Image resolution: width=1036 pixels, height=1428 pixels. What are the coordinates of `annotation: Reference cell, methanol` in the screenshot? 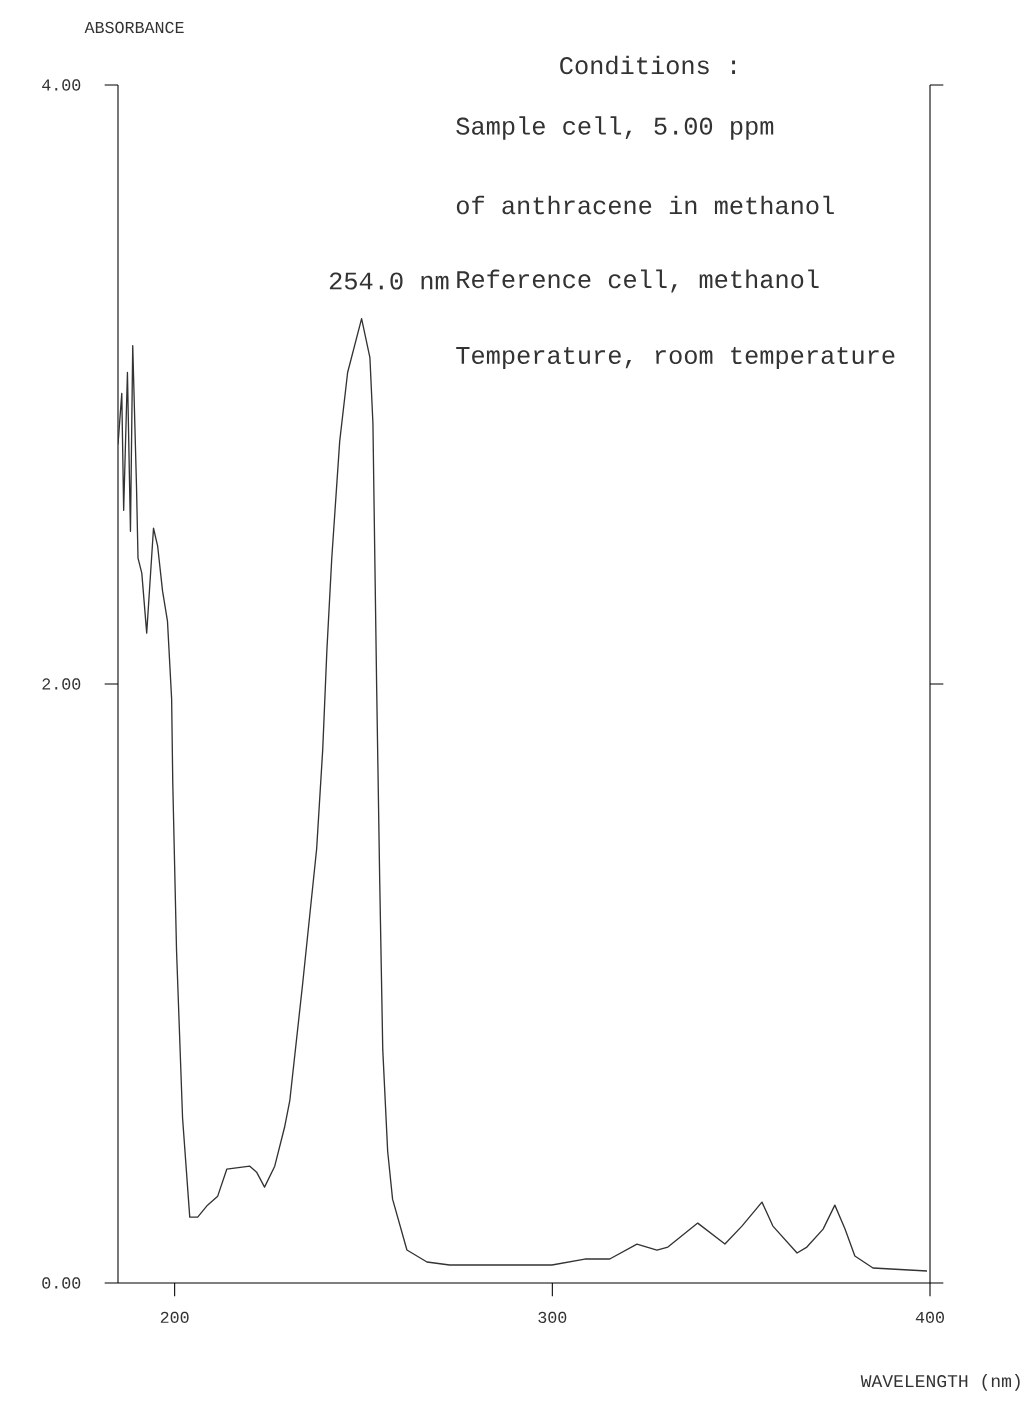 It's located at (638, 281).